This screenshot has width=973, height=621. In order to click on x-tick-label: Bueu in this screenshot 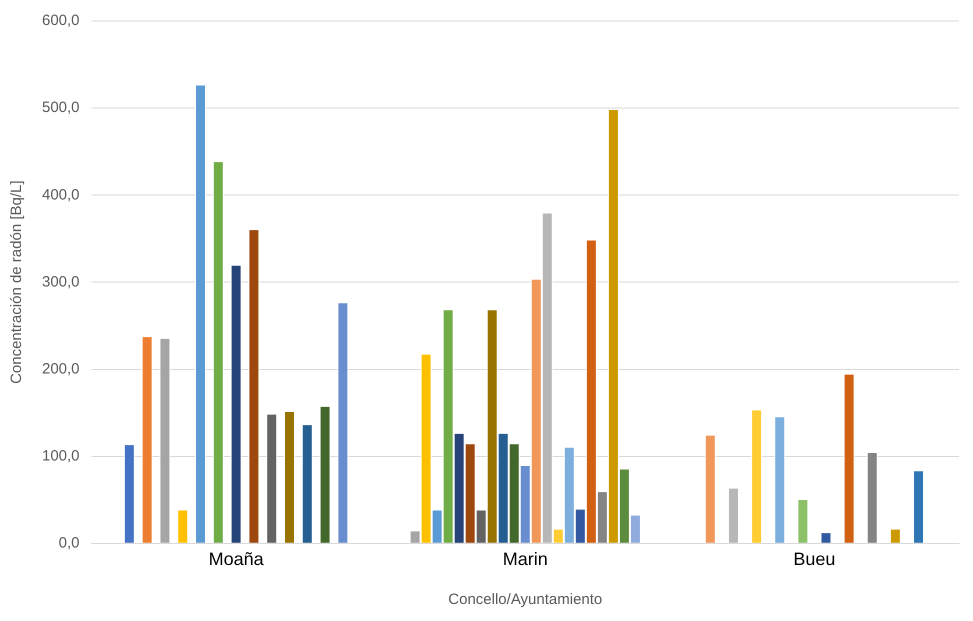, I will do `click(814, 559)`.